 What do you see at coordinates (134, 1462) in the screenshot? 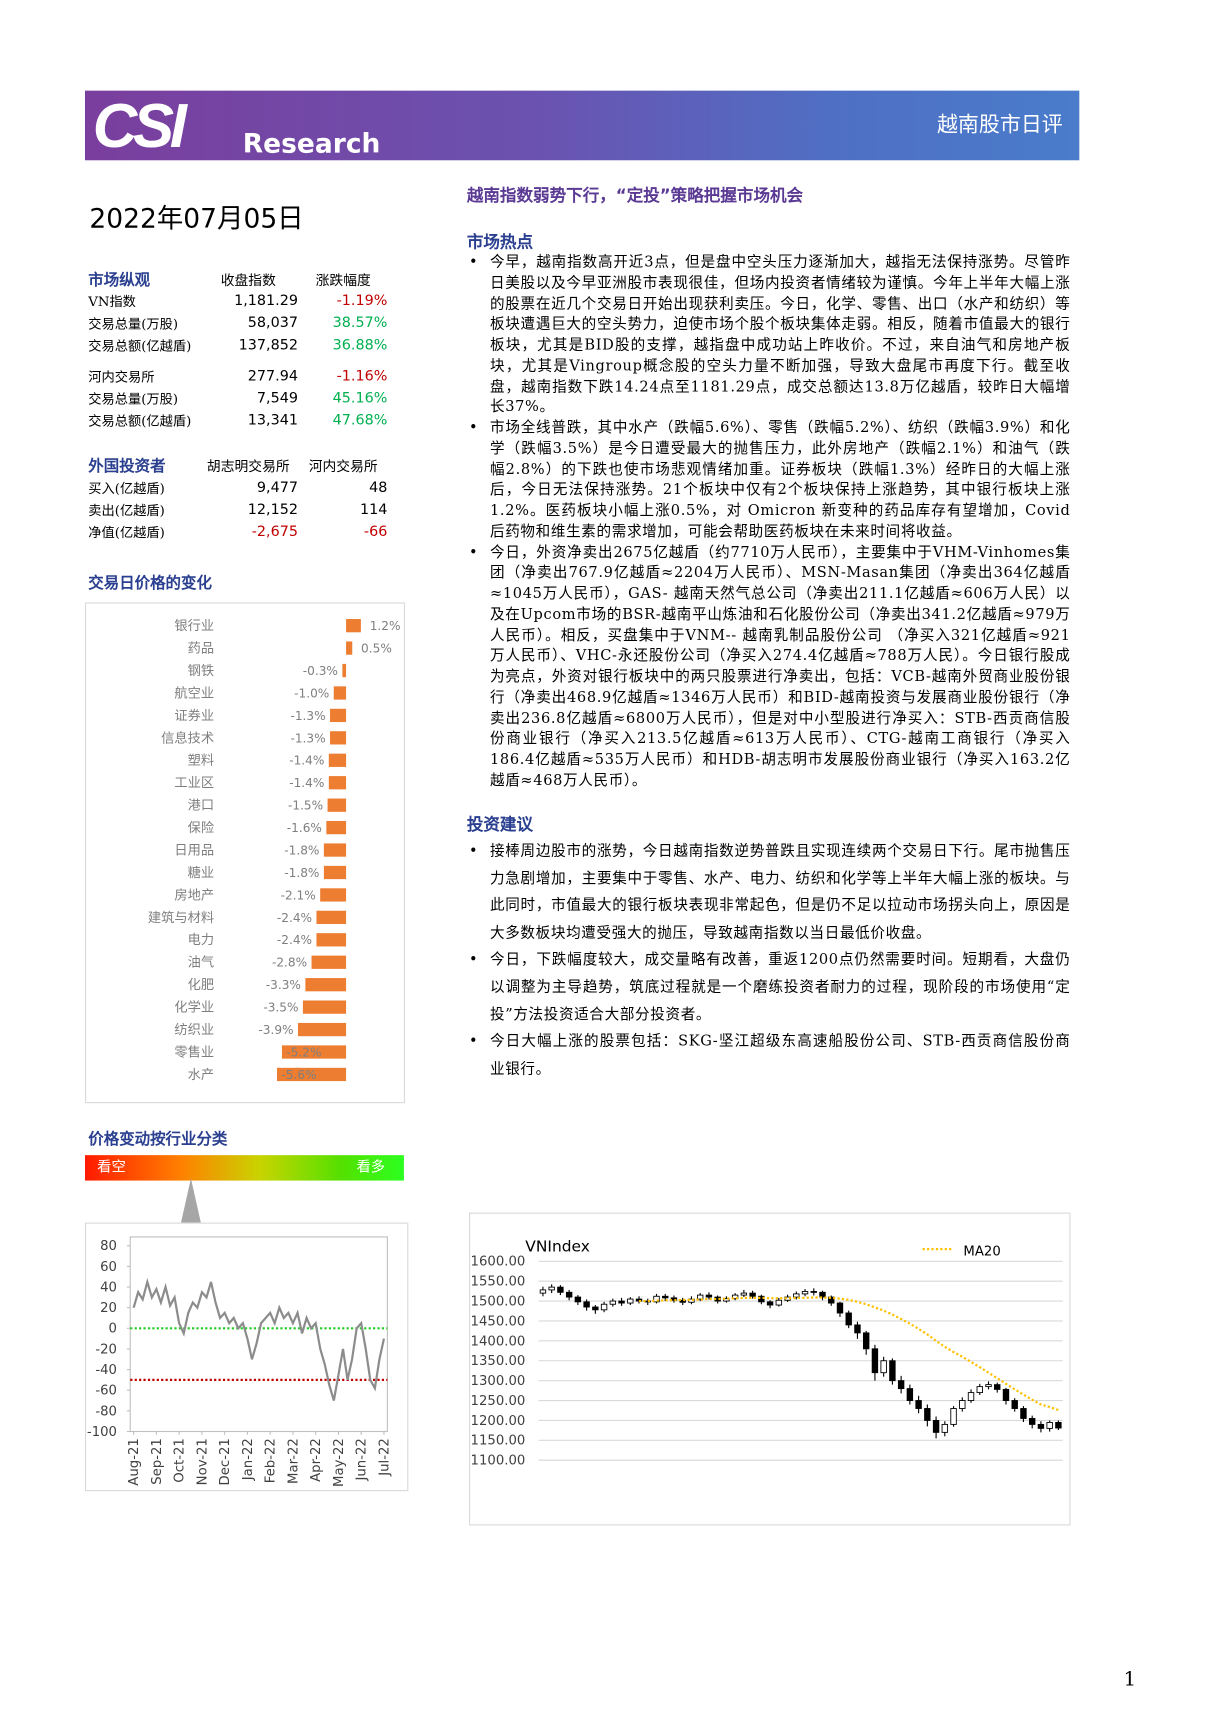
I see `x-tick-label: Aug-21` at bounding box center [134, 1462].